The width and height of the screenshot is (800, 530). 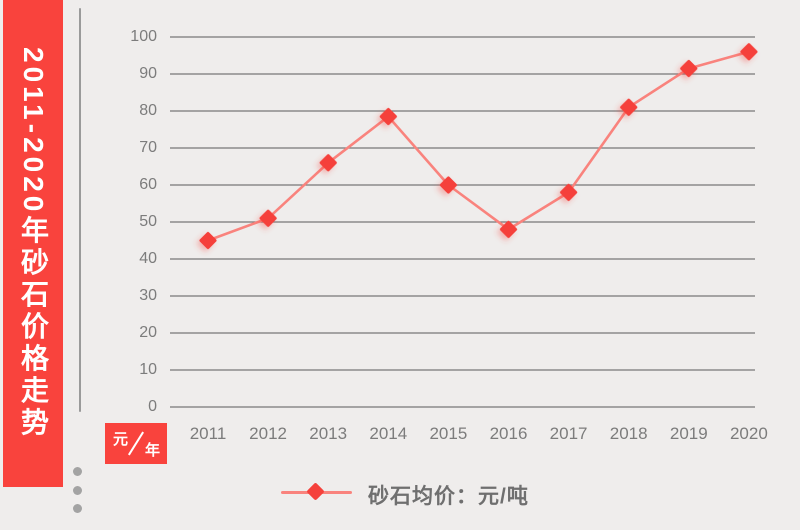 What do you see at coordinates (148, 332) in the screenshot?
I see `y-tick-label: 20` at bounding box center [148, 332].